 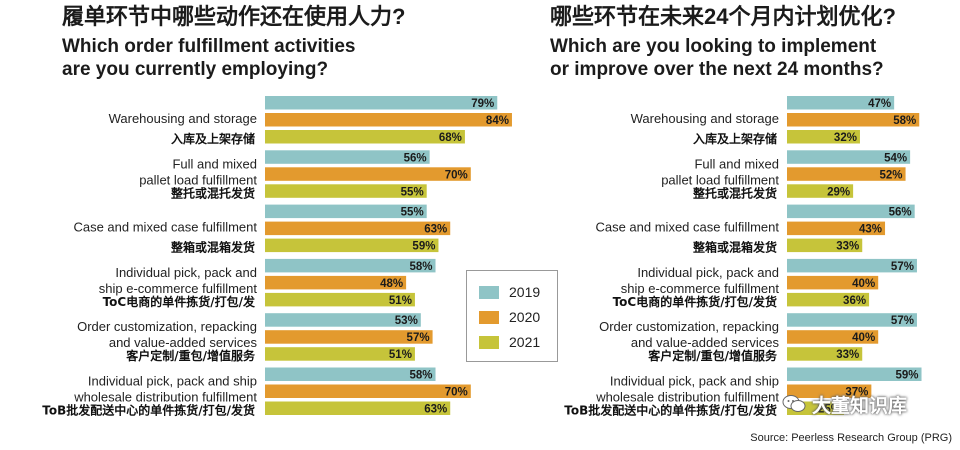 I want to click on bar-p1-c6-2021, so click(x=358, y=408).